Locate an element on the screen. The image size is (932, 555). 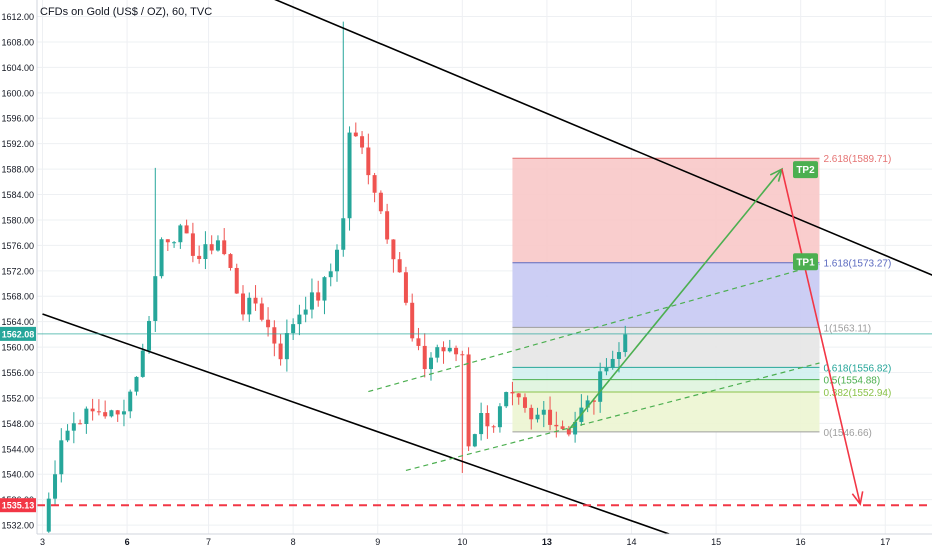
fib-level-label: 0.618(1556.82) is located at coordinates (857, 368).